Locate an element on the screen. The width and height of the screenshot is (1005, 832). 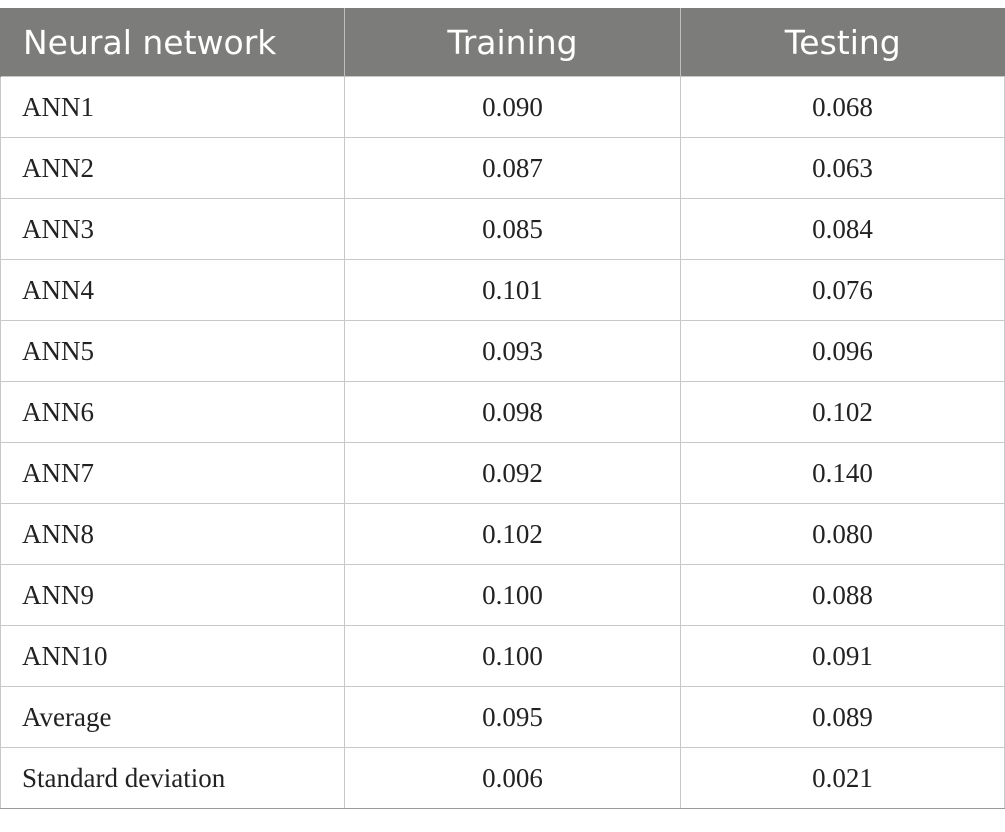
cell-training: 0.102 is located at coordinates (512, 534).